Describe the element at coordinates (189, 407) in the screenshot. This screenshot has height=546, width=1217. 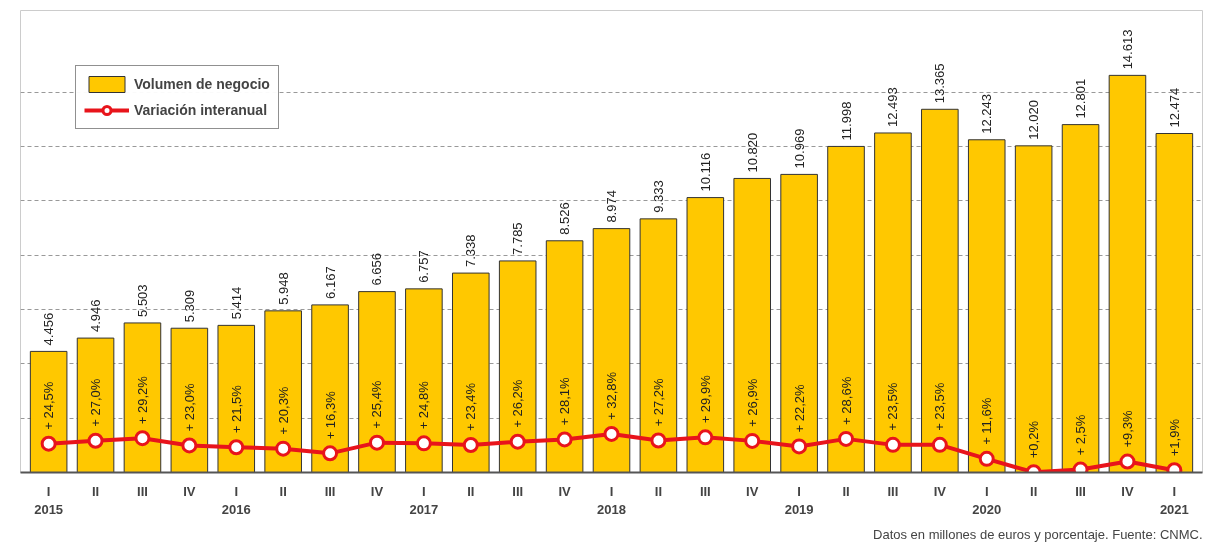
I see `data-label: + 23,0%` at that location.